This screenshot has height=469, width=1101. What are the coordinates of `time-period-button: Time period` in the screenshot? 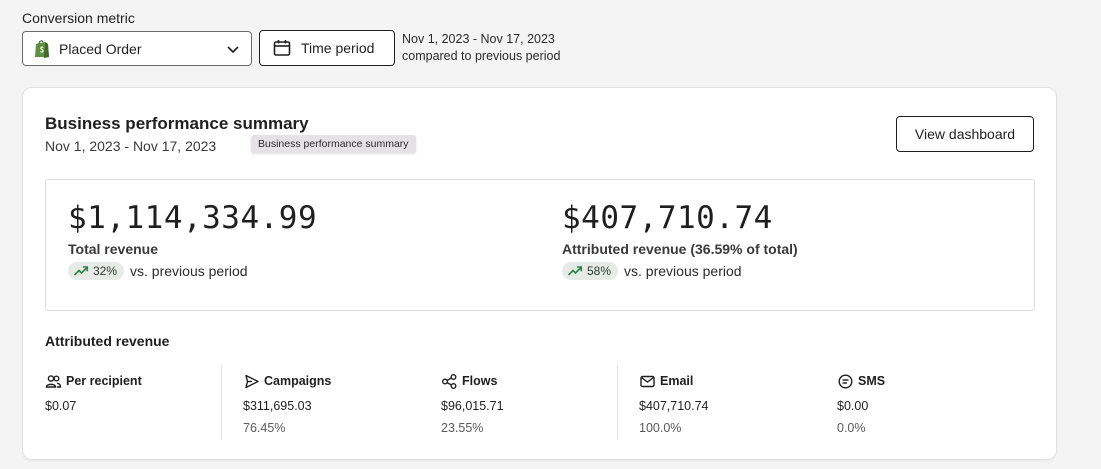 It's located at (327, 48).